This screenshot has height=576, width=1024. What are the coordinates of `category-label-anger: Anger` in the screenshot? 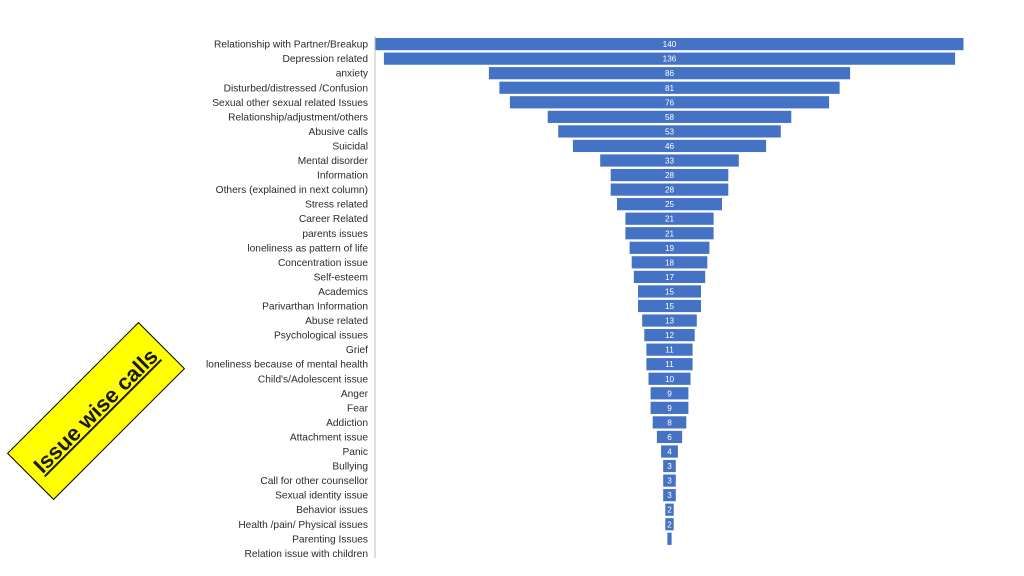 It's located at (355, 394).